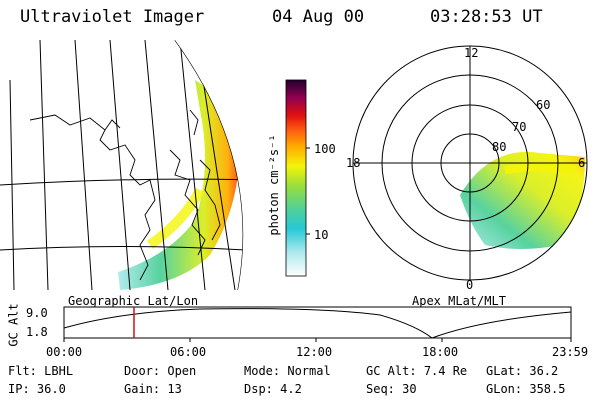 The width and height of the screenshot is (600, 400). Describe the element at coordinates (273, 389) in the screenshot. I see `info-dsp: Dsp: 4.2` at that location.